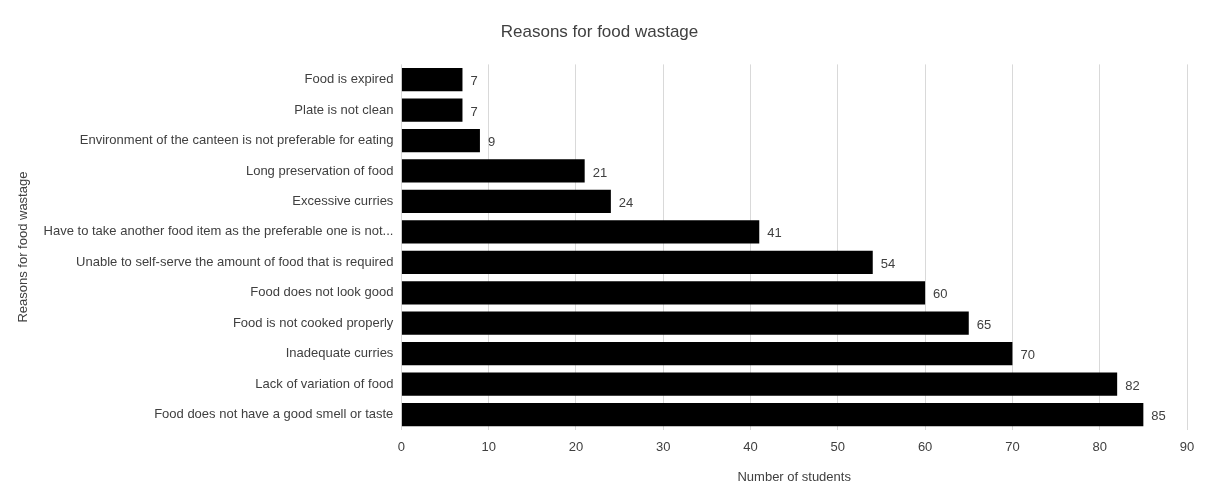 The image size is (1215, 501). Describe the element at coordinates (491, 142) in the screenshot. I see `data-label: 9` at that location.